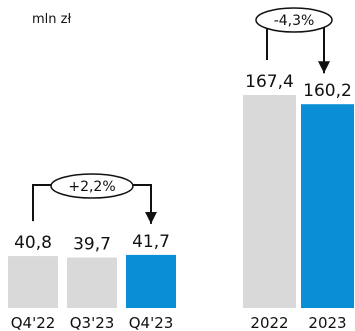  Describe the element at coordinates (151, 322) in the screenshot. I see `category-label: Q4'23` at that location.